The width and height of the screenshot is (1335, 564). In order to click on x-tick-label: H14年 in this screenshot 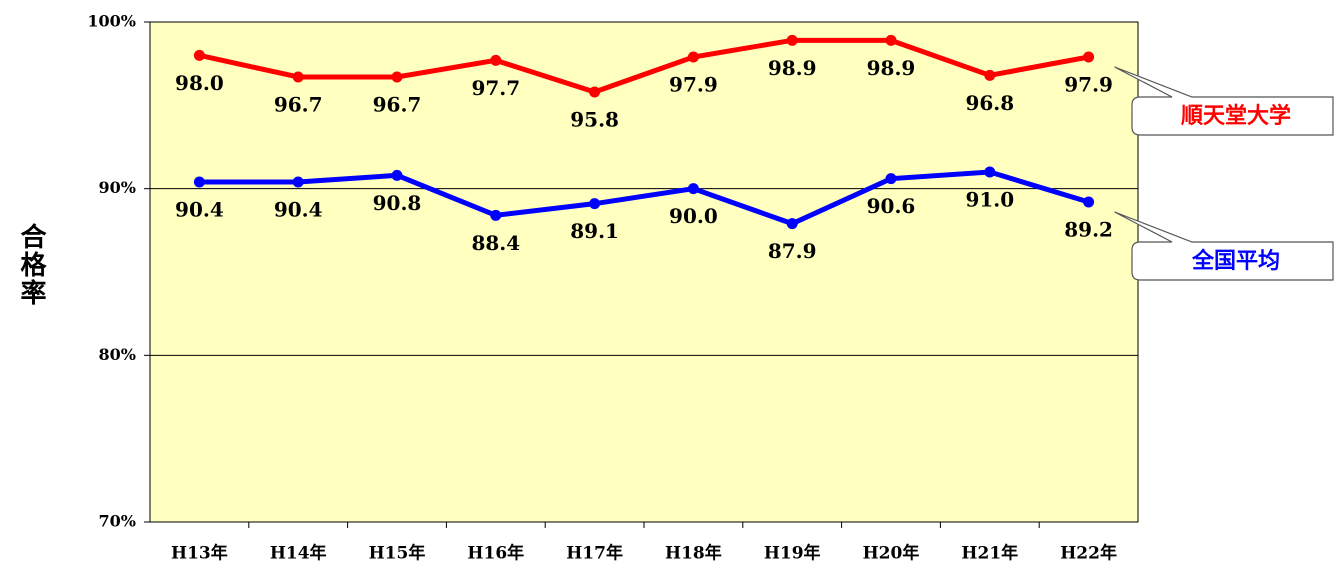, I will do `click(298, 553)`.